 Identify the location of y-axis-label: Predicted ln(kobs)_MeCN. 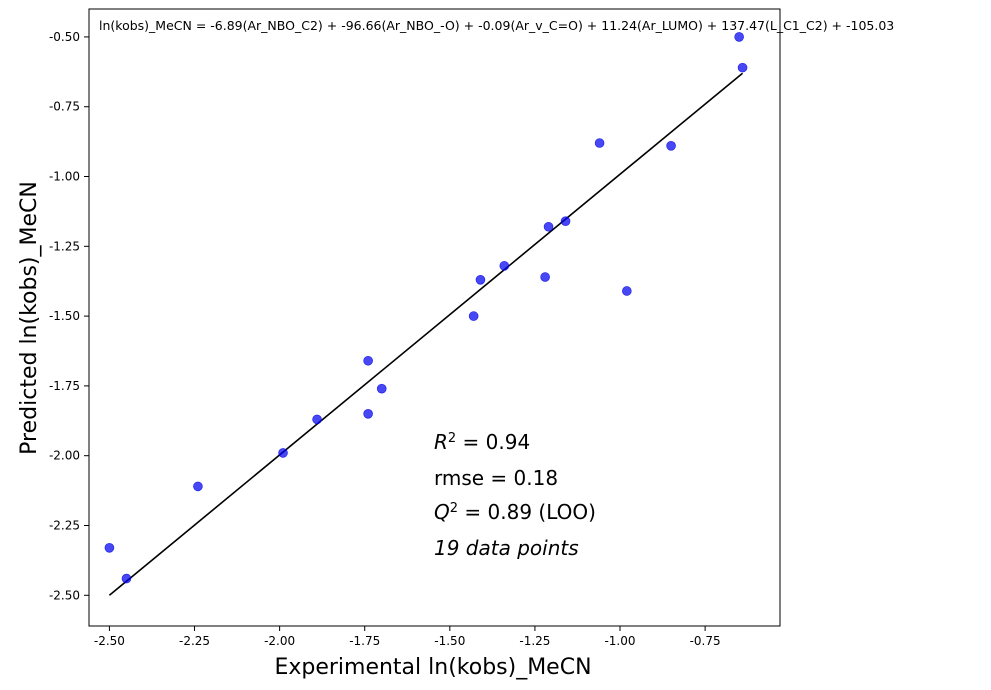
(29, 318).